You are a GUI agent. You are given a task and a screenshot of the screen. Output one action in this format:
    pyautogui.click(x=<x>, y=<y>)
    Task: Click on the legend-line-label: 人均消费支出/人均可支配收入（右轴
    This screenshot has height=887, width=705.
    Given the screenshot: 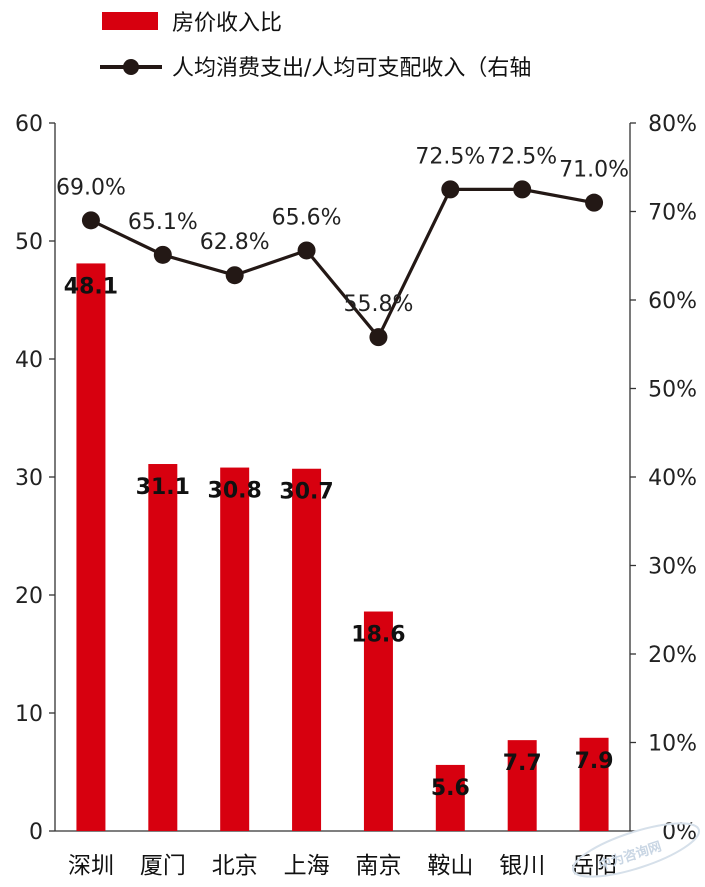 What is the action you would take?
    pyautogui.click(x=351, y=68)
    